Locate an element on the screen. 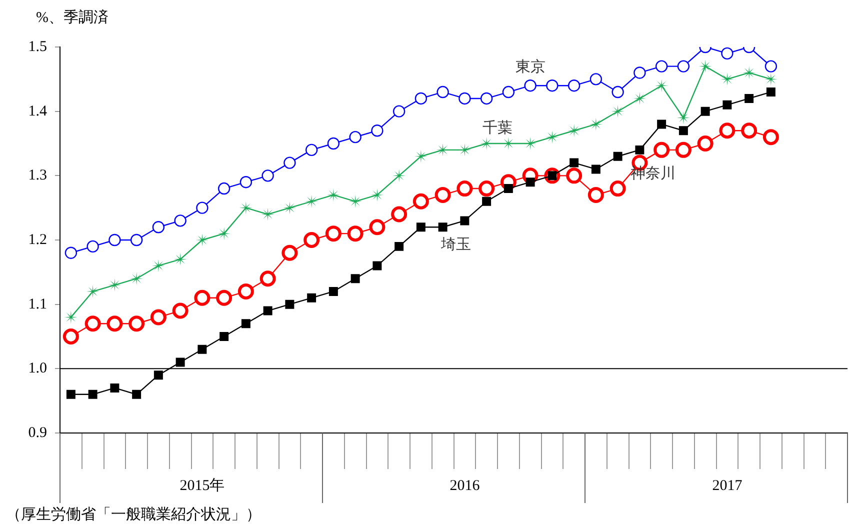  y-axis-title: %、季調済 is located at coordinates (72, 17).